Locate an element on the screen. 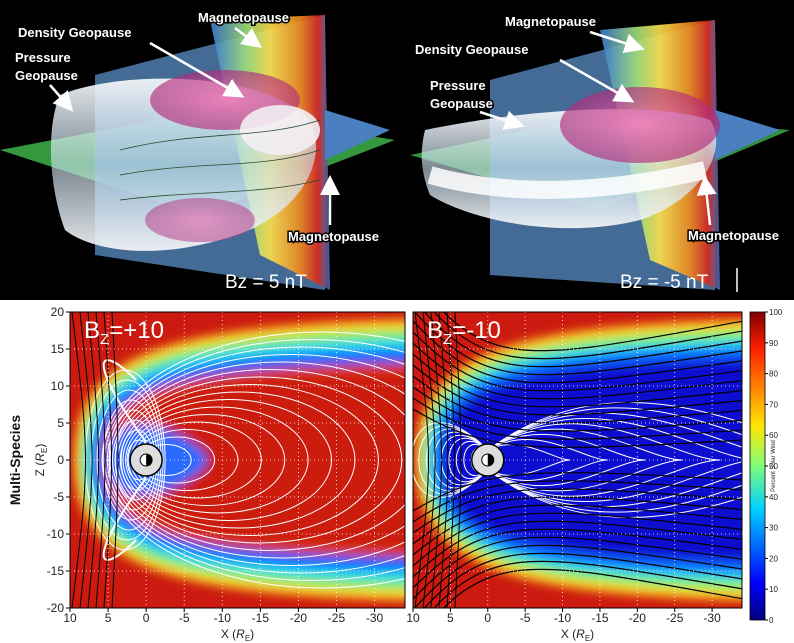 This screenshot has height=643, width=794. colorbar-tick-label: 40 is located at coordinates (773, 497).